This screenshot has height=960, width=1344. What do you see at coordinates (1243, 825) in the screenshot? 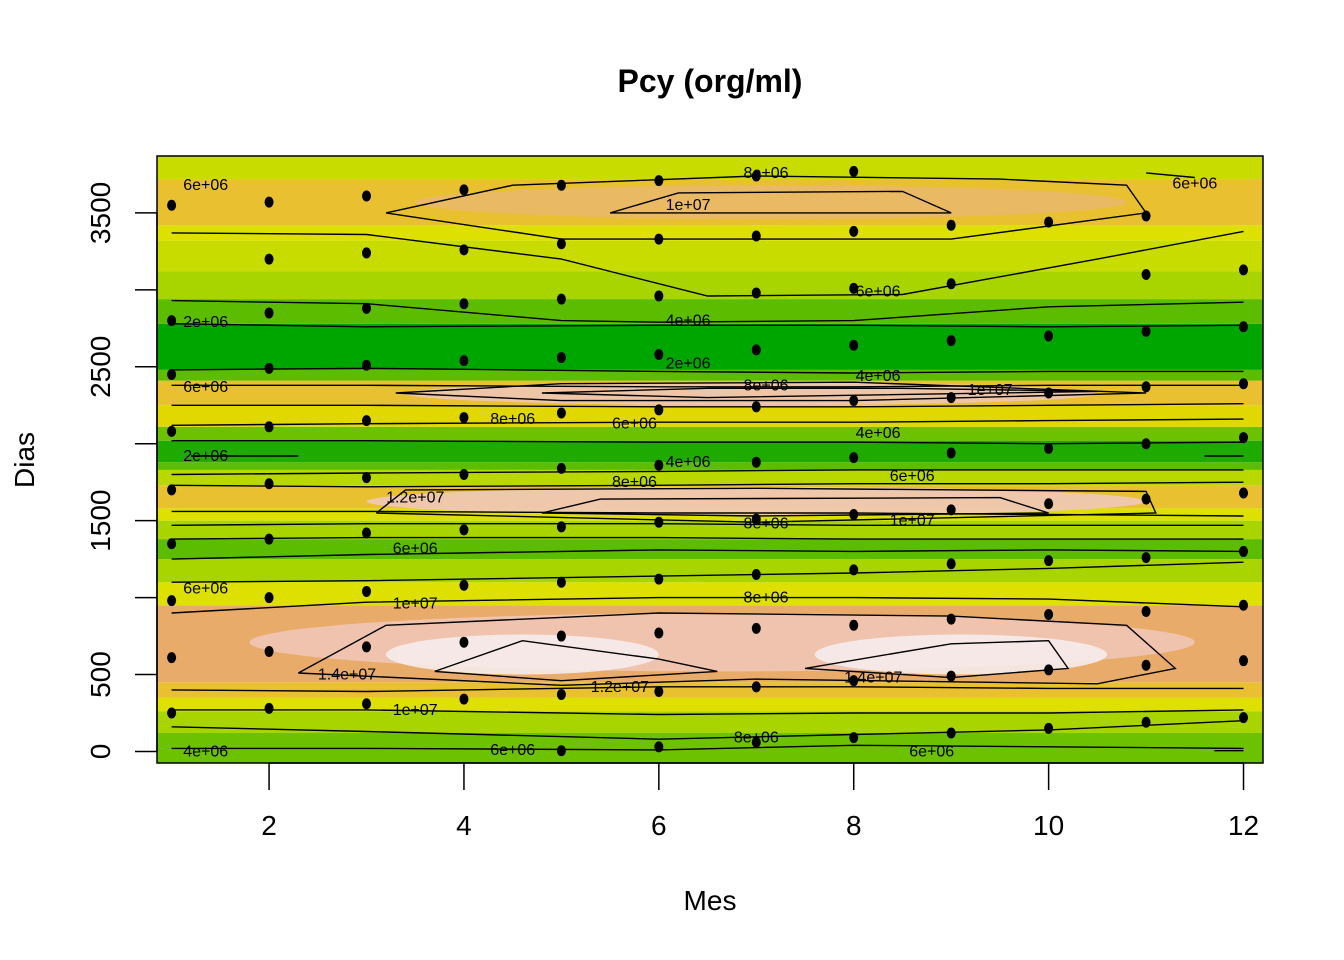
I see `x-tick-label: 12` at bounding box center [1243, 825].